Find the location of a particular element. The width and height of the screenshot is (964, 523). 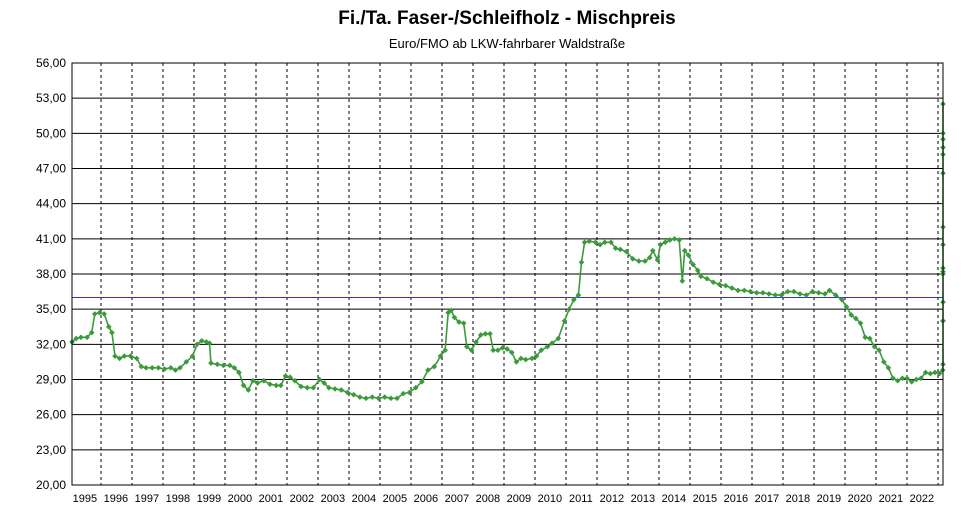

x-tick-label: 2012 is located at coordinates (612, 499).